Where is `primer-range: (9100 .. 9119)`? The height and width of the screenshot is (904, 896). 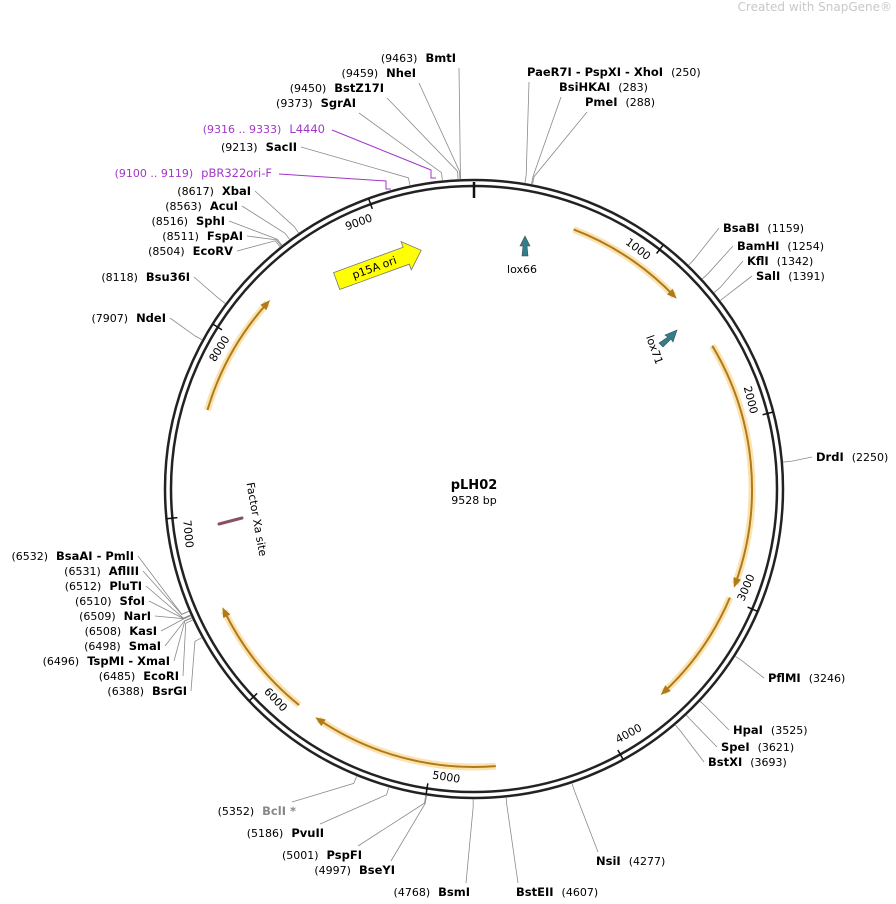
primer-range: (9100 .. 9119) is located at coordinates (154, 173).